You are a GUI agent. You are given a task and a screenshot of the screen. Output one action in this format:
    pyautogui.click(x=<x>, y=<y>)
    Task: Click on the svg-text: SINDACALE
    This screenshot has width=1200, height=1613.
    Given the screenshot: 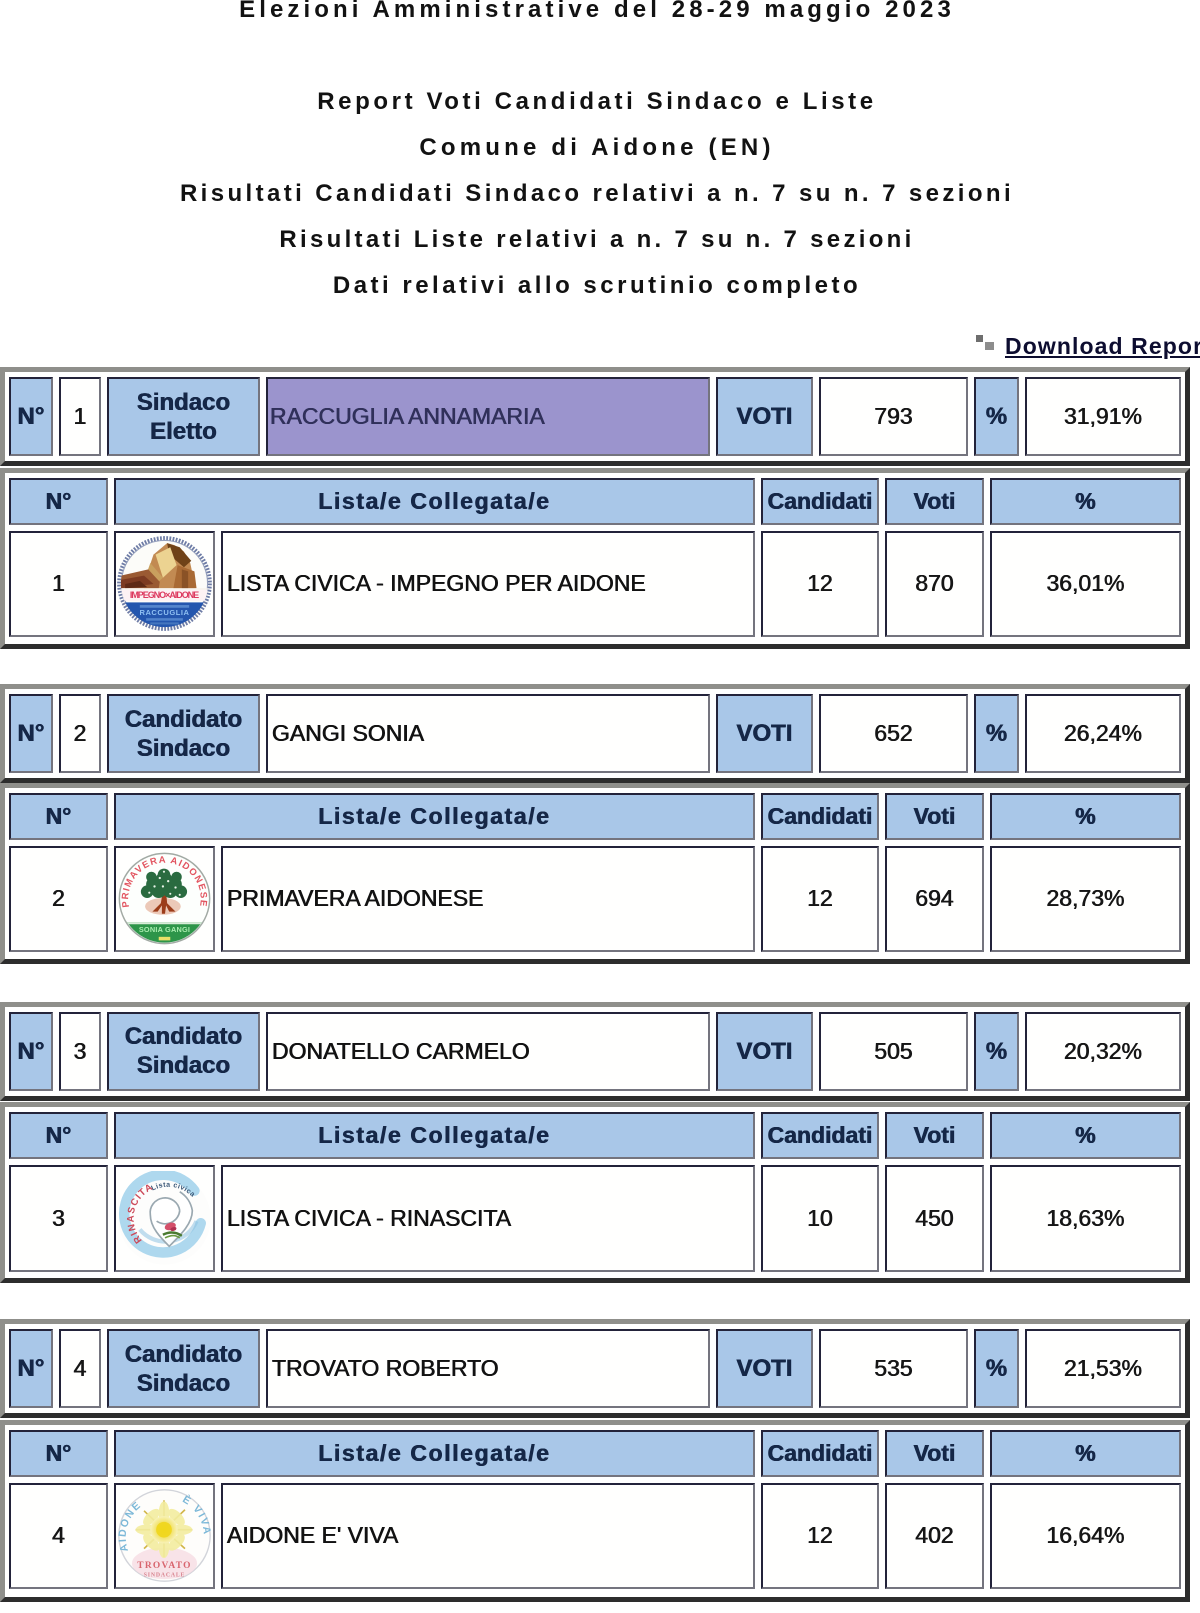 What is the action you would take?
    pyautogui.click(x=165, y=1576)
    